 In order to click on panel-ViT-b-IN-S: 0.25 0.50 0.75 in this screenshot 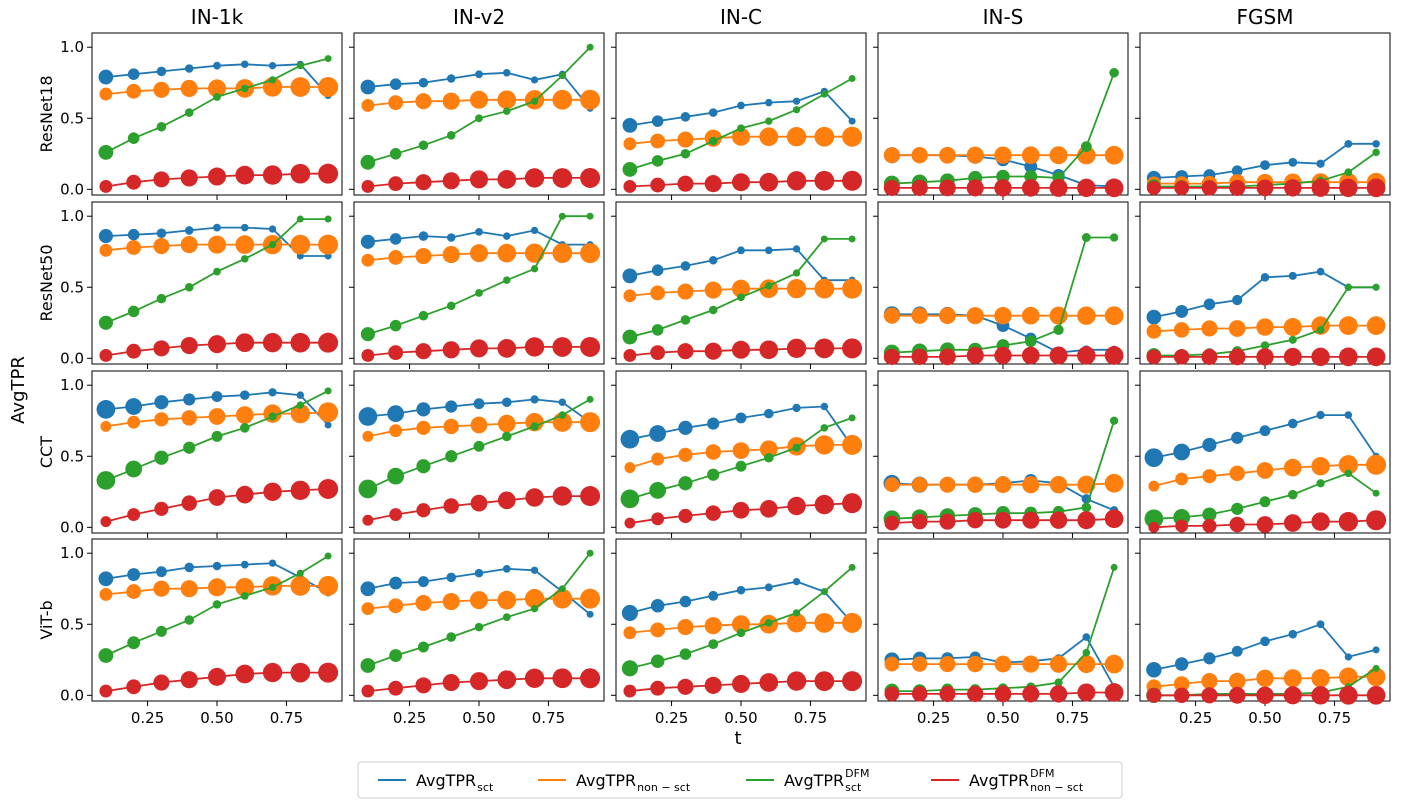, I will do `click(1001, 632)`.